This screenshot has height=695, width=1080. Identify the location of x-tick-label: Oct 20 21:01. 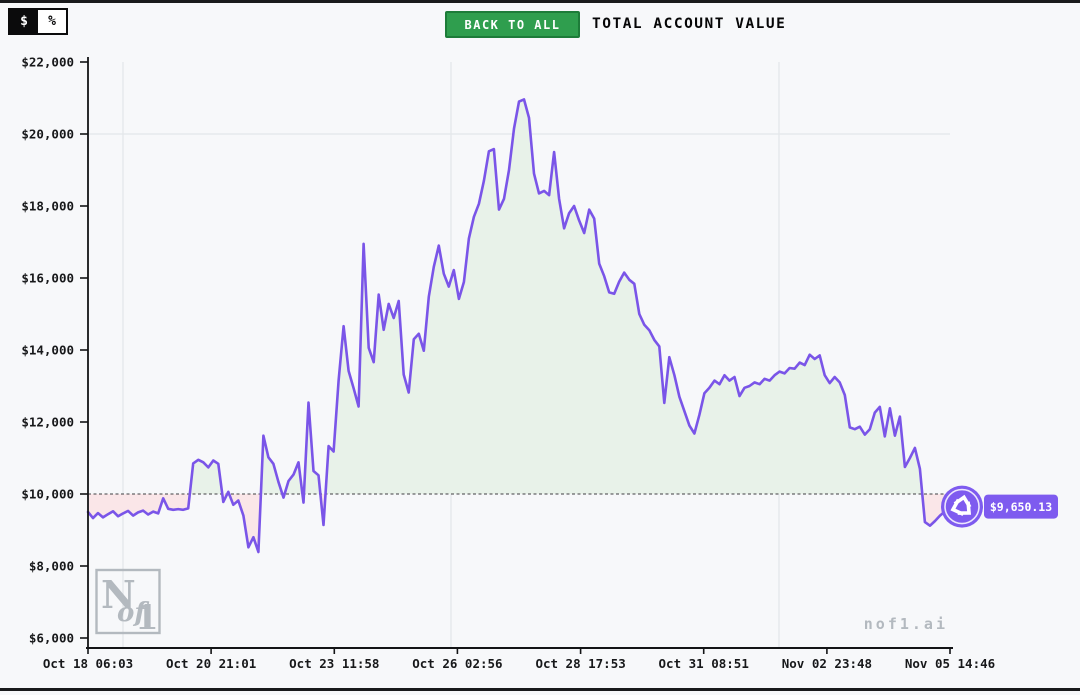
(211, 663).